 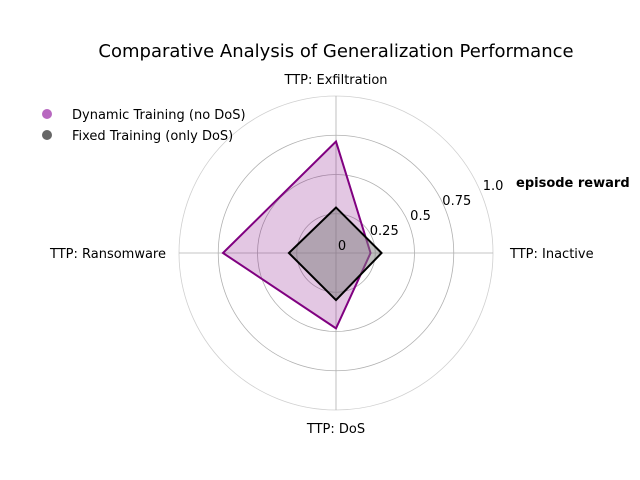 What do you see at coordinates (551, 254) in the screenshot?
I see `category-label: TTP: Inactive` at bounding box center [551, 254].